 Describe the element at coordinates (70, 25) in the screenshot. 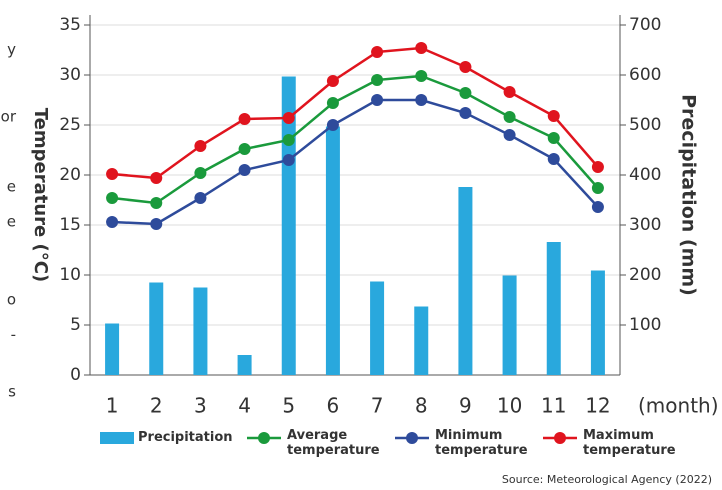

I see `y-tick-label: 35` at that location.